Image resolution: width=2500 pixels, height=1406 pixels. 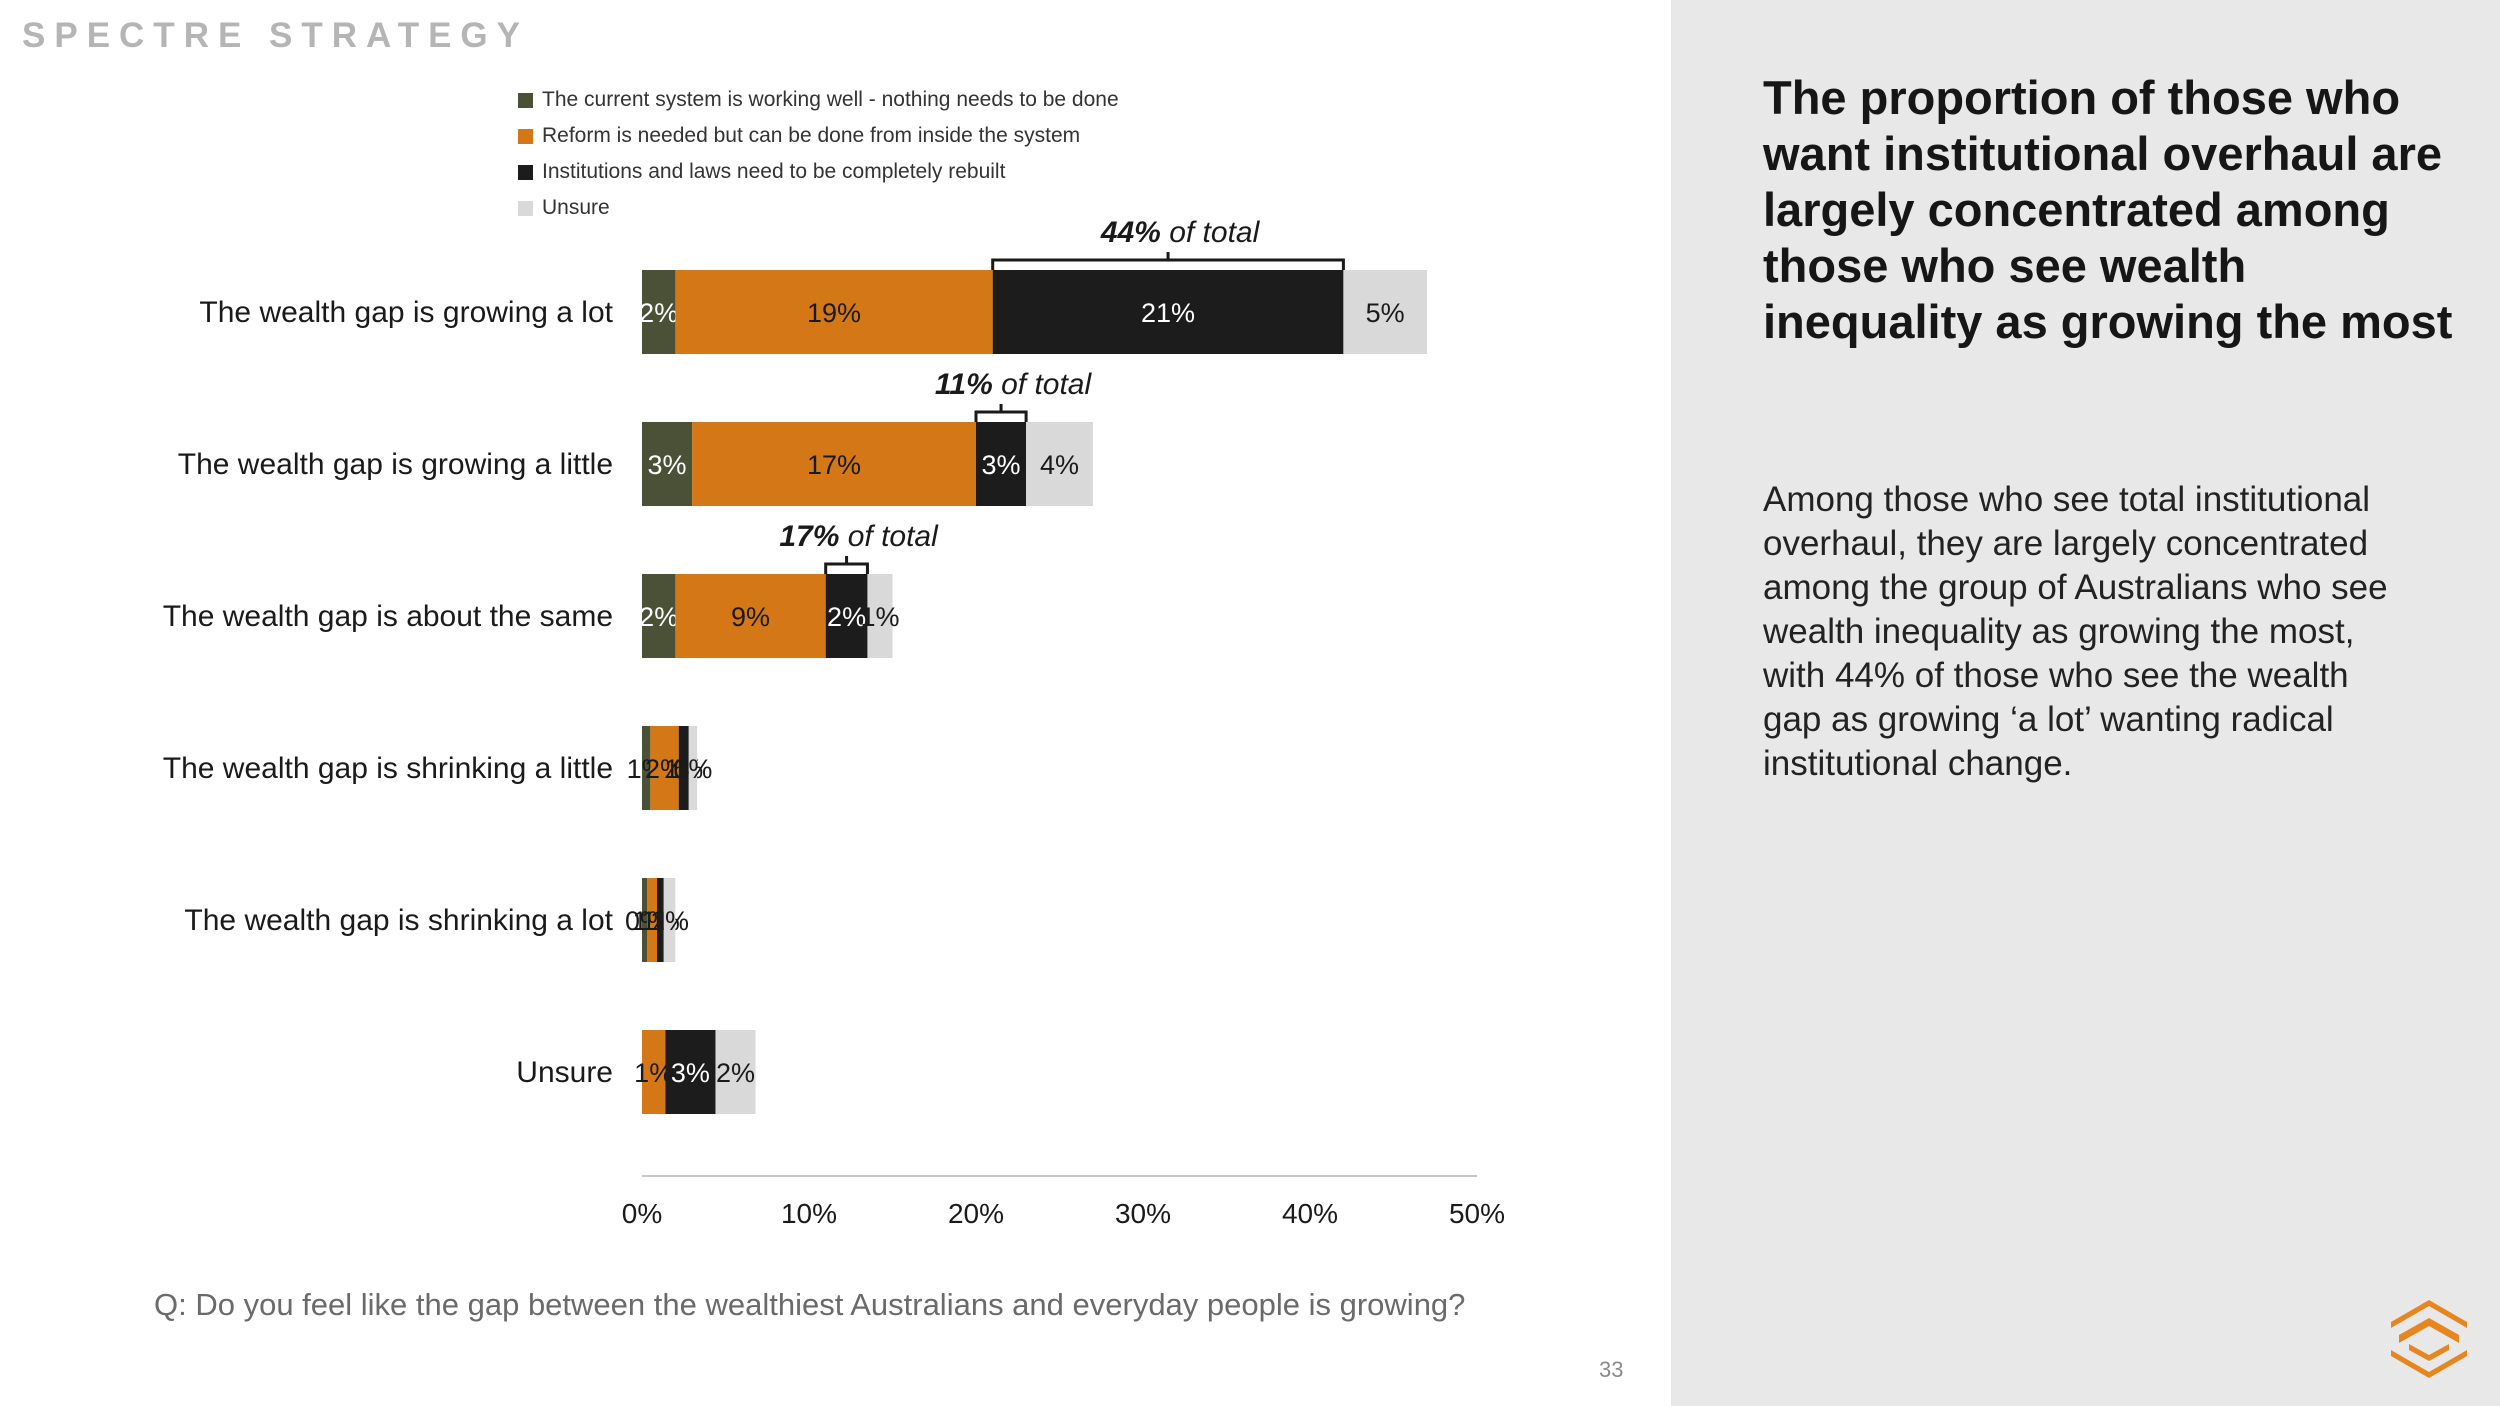 What do you see at coordinates (388, 768) in the screenshot?
I see `category-label: The wealth gap is shrinking a little` at bounding box center [388, 768].